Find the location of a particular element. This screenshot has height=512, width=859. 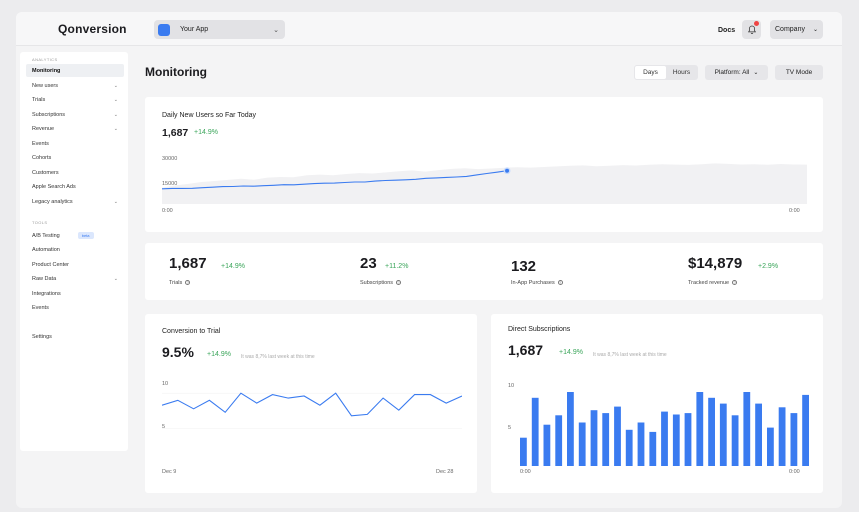

sidebar-section-analytics: ANALYTICS is located at coordinates (45, 59).